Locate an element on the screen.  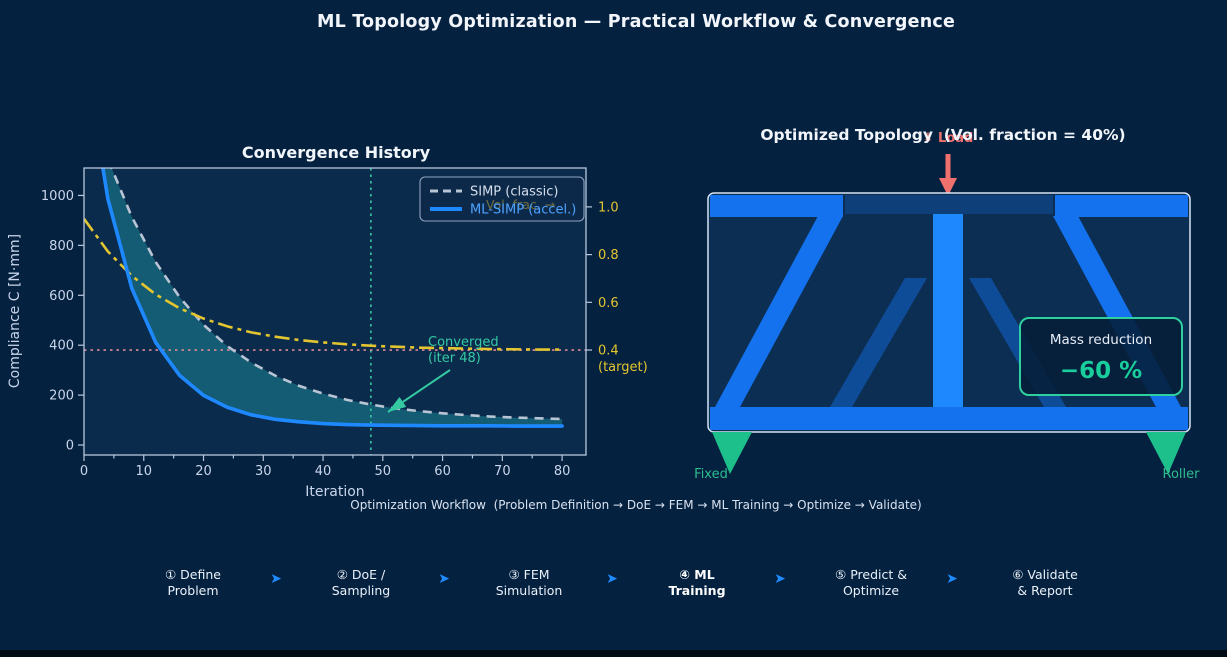
legend: SIMP (classic) ML-SIMP (accel.) is located at coordinates (502, 199).